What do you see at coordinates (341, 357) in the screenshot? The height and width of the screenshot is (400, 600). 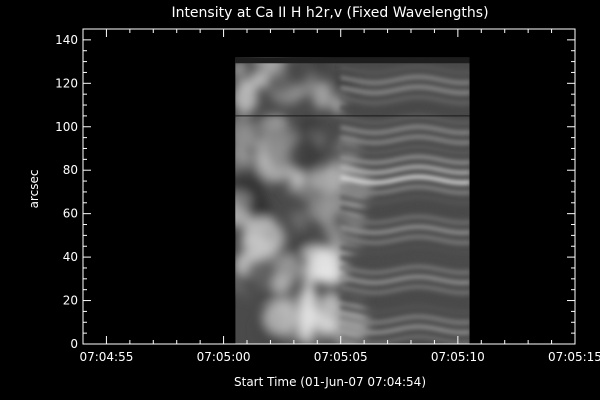 I see `x-tick-label: 07:05:05` at bounding box center [341, 357].